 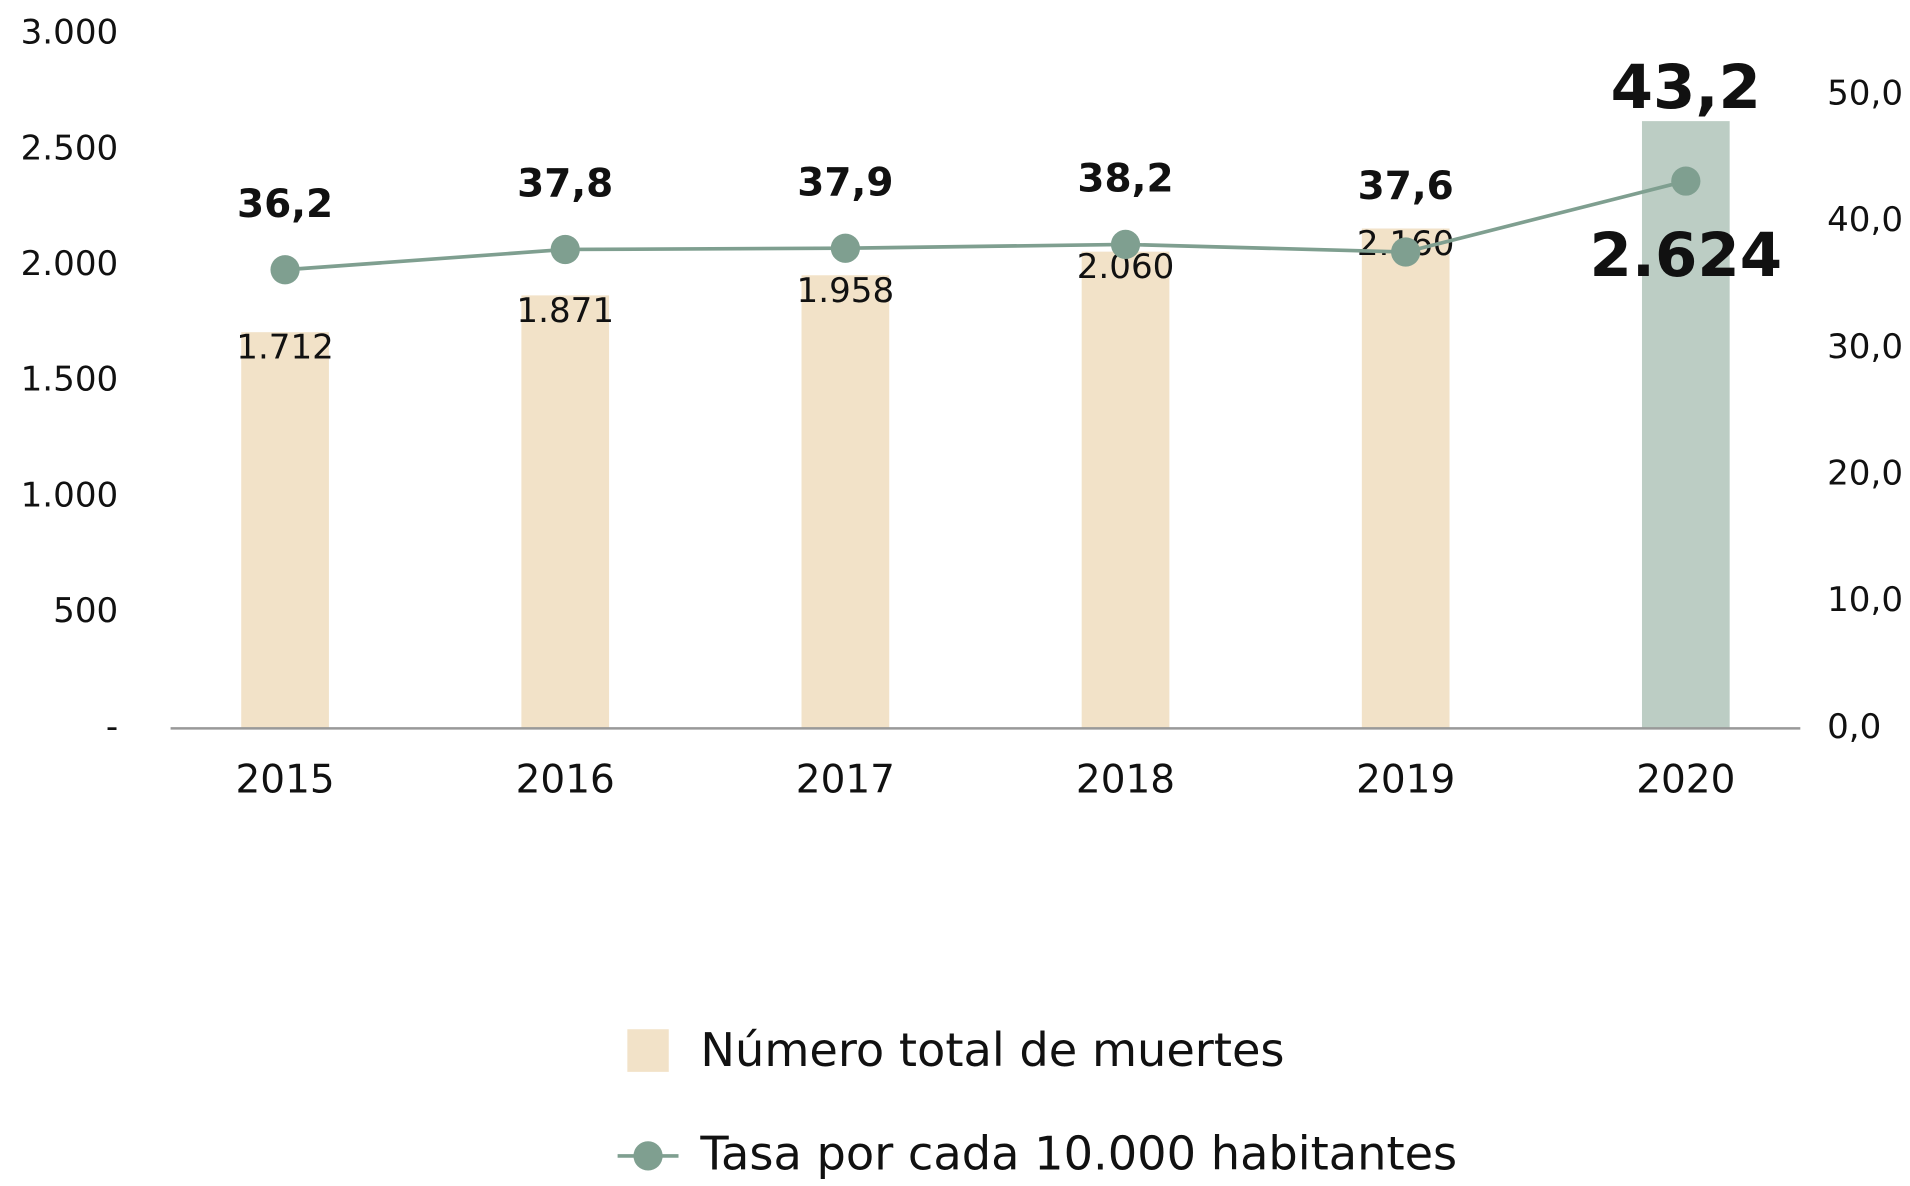 What do you see at coordinates (845, 779) in the screenshot?
I see `x-tick-label: 2017` at bounding box center [845, 779].